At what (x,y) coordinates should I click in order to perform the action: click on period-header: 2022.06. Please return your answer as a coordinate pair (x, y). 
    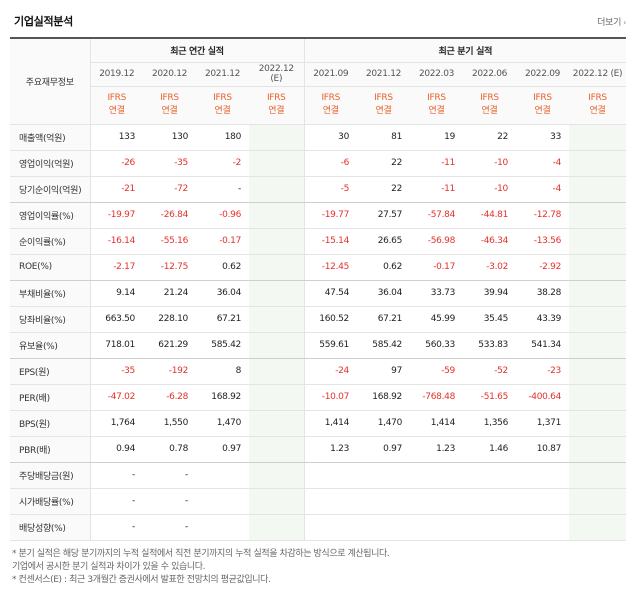
    Looking at the image, I should click on (489, 74).